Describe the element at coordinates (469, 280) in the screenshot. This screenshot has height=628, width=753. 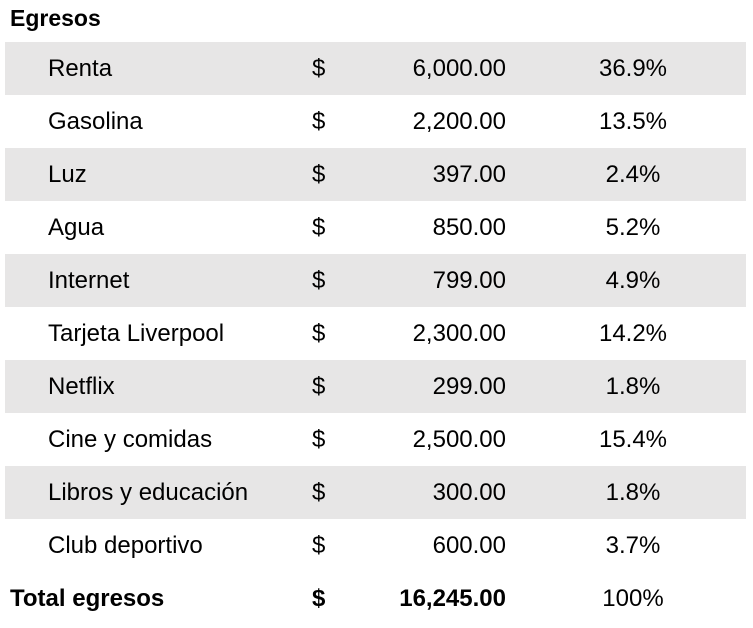
I see `expense-amount: 799.00` at that location.